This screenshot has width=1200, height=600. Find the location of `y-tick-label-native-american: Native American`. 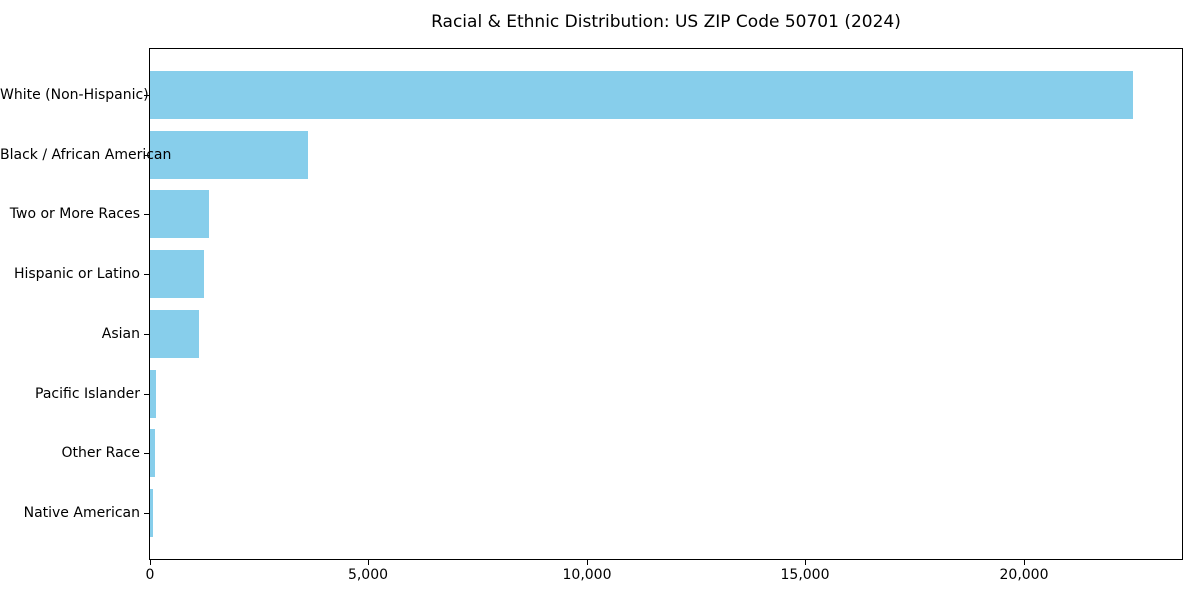

y-tick-label-native-american: Native American is located at coordinates (81, 513).